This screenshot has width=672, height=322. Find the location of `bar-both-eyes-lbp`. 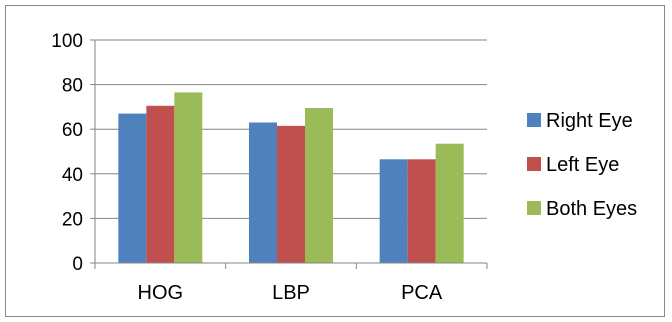

bar-both-eyes-lbp is located at coordinates (319, 185).